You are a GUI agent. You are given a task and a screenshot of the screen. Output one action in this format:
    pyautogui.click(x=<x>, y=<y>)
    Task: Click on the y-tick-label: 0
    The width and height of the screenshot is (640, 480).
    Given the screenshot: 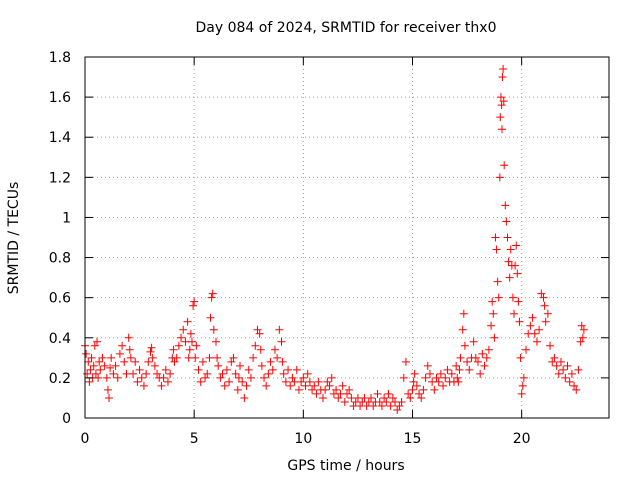 What is the action you would take?
    pyautogui.click(x=66, y=419)
    